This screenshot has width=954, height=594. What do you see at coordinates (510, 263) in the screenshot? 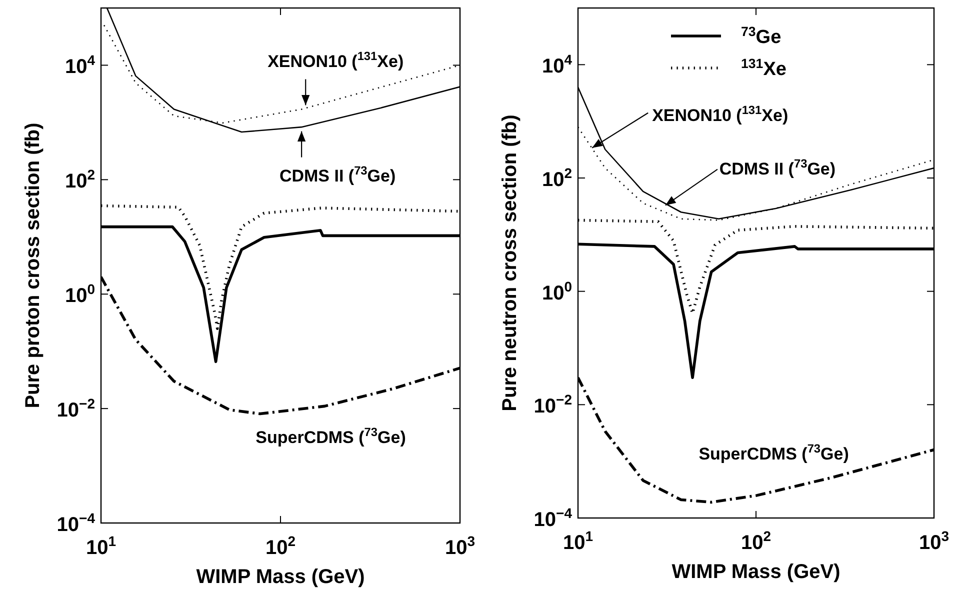
I see `y-axis-title: Pure neutron cross section (fb)` at bounding box center [510, 263].